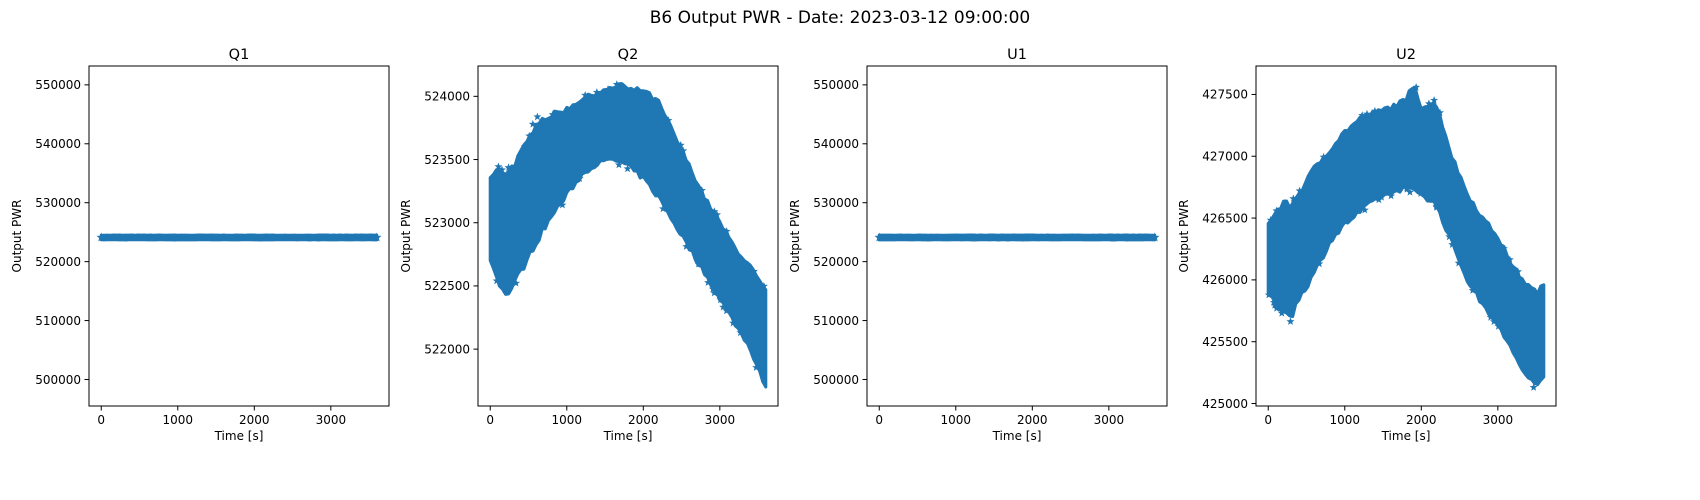 The width and height of the screenshot is (1700, 500). I want to click on x-tick-label-q1: 1000, so click(178, 420).